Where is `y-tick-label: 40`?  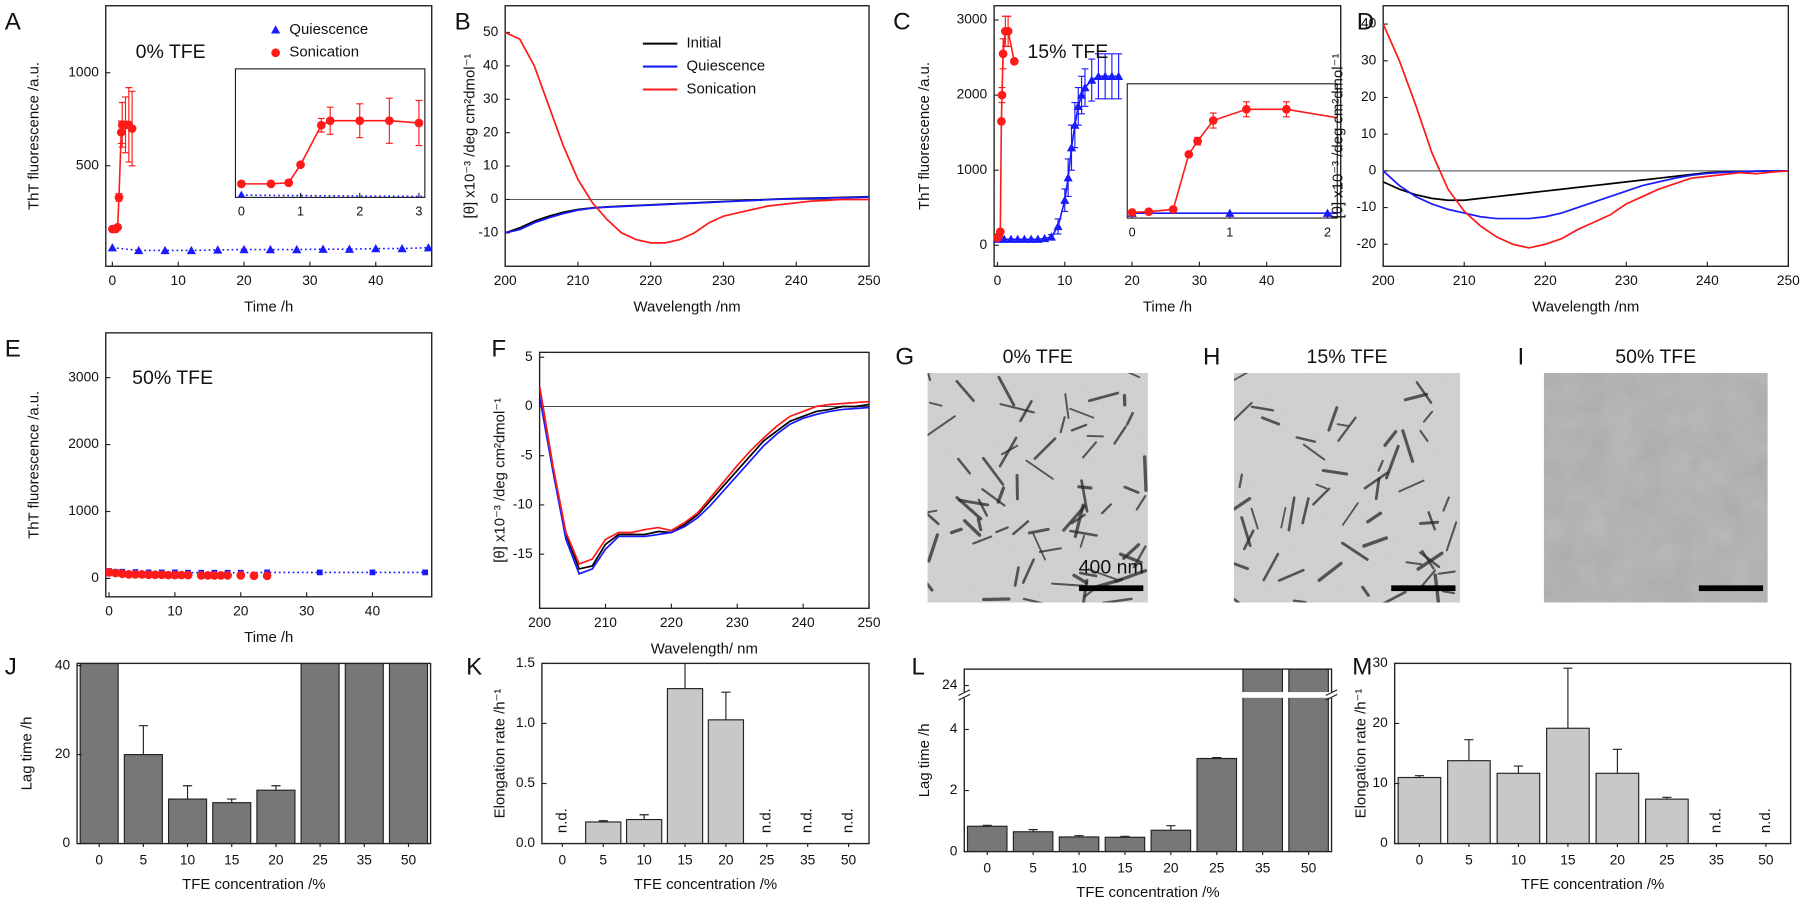 y-tick-label: 40 is located at coordinates (63, 664).